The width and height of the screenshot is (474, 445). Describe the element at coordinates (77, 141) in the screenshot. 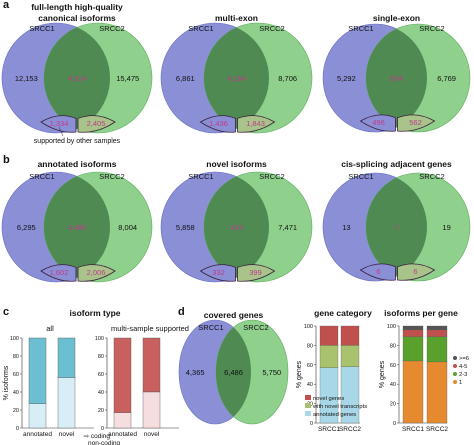

I see `venn-1-annotation: supported by other samples` at that location.